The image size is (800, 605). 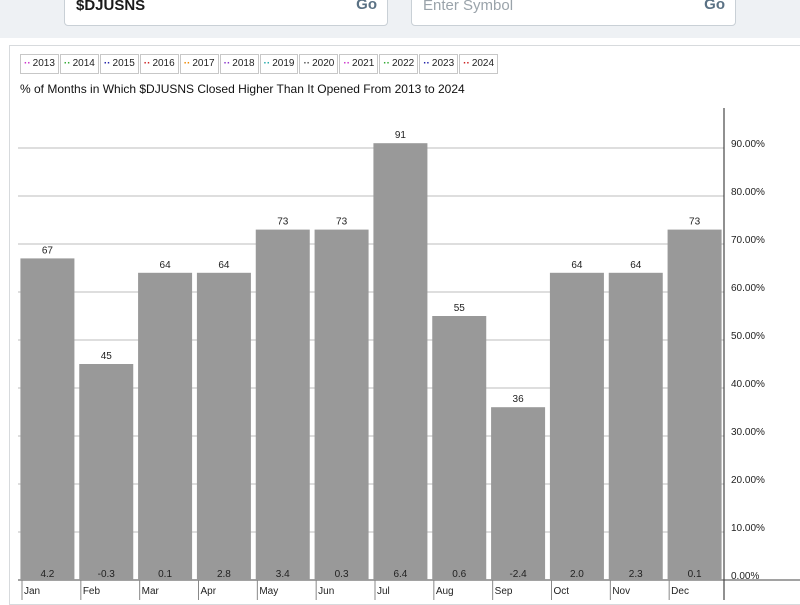 What do you see at coordinates (32, 591) in the screenshot?
I see `x-tick-label: Jan` at bounding box center [32, 591].